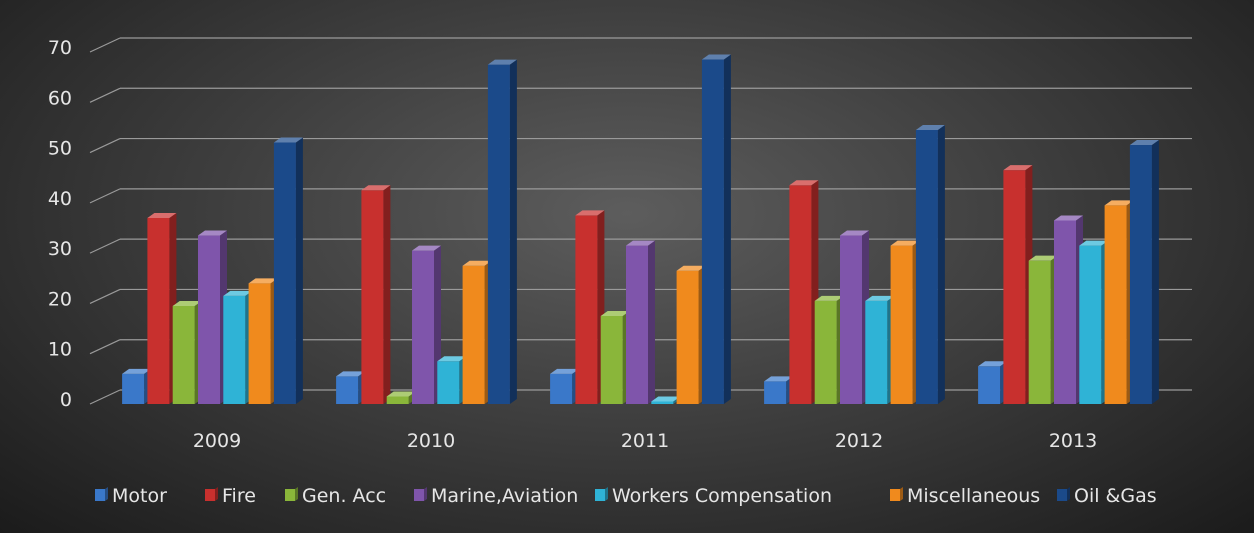 Image resolution: width=1254 pixels, height=533 pixels. What do you see at coordinates (645, 441) in the screenshot?
I see `x-category-label: 2011` at bounding box center [645, 441].